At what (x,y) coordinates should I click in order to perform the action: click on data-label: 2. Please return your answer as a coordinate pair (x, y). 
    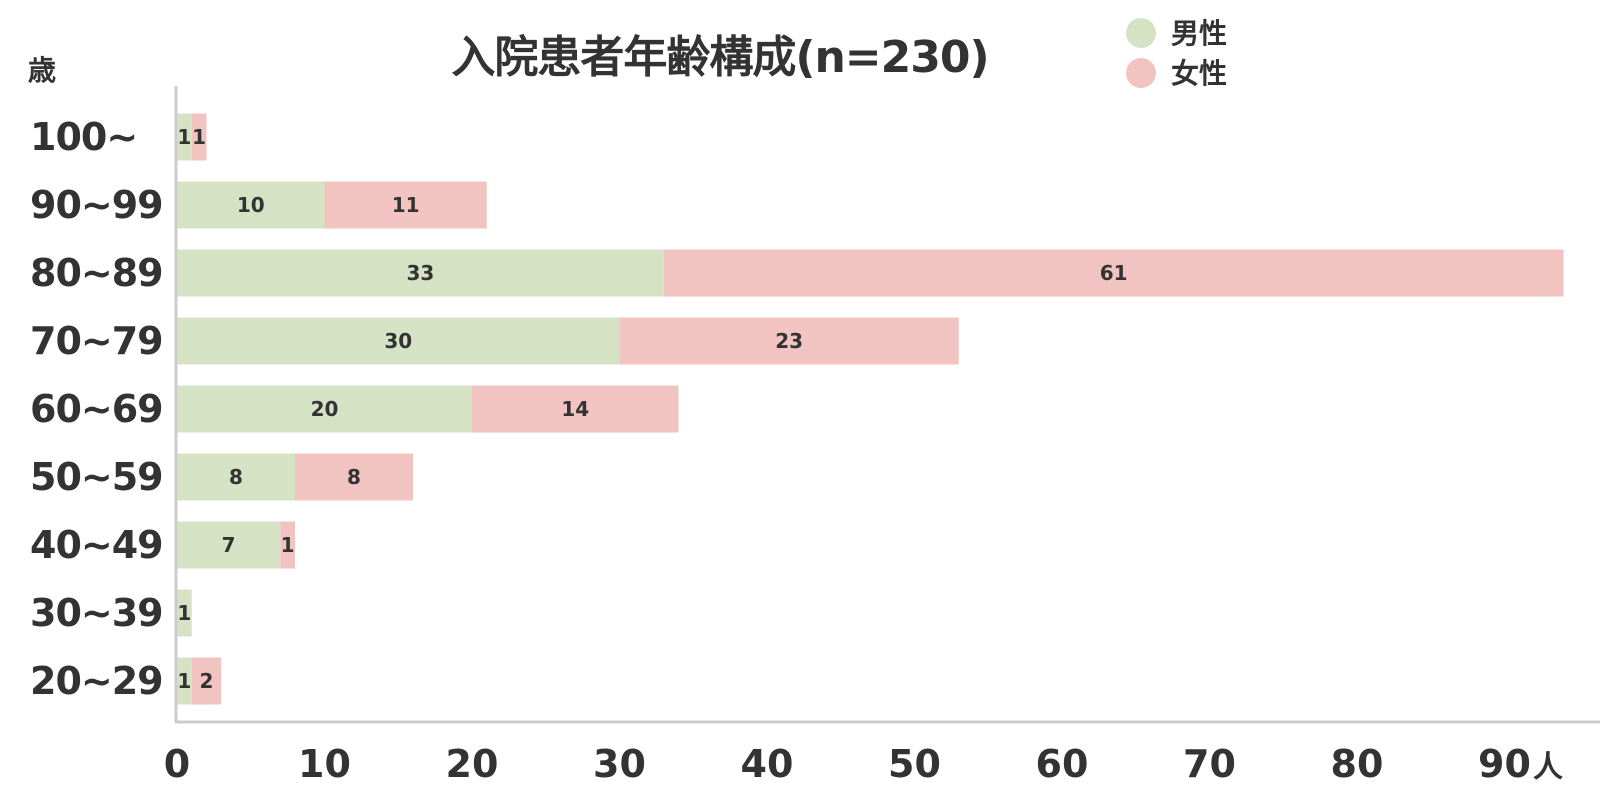
    Looking at the image, I should click on (207, 681).